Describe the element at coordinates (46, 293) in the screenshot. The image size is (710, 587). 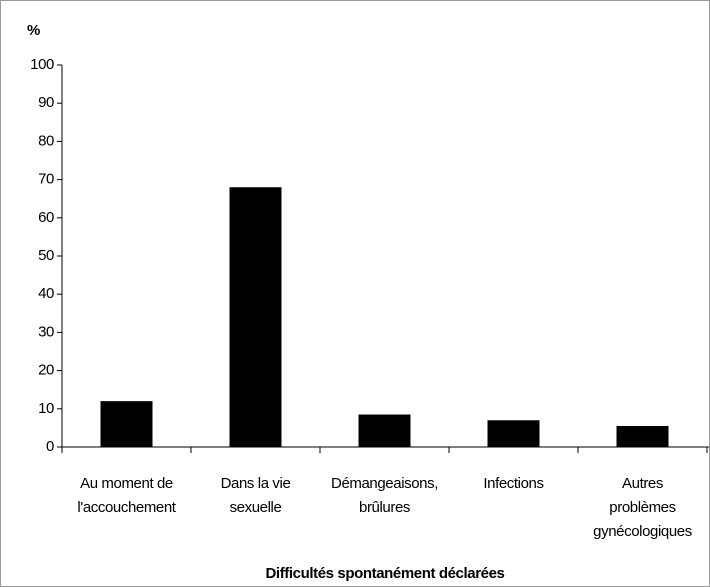
I see `y-tick-label: 40` at that location.